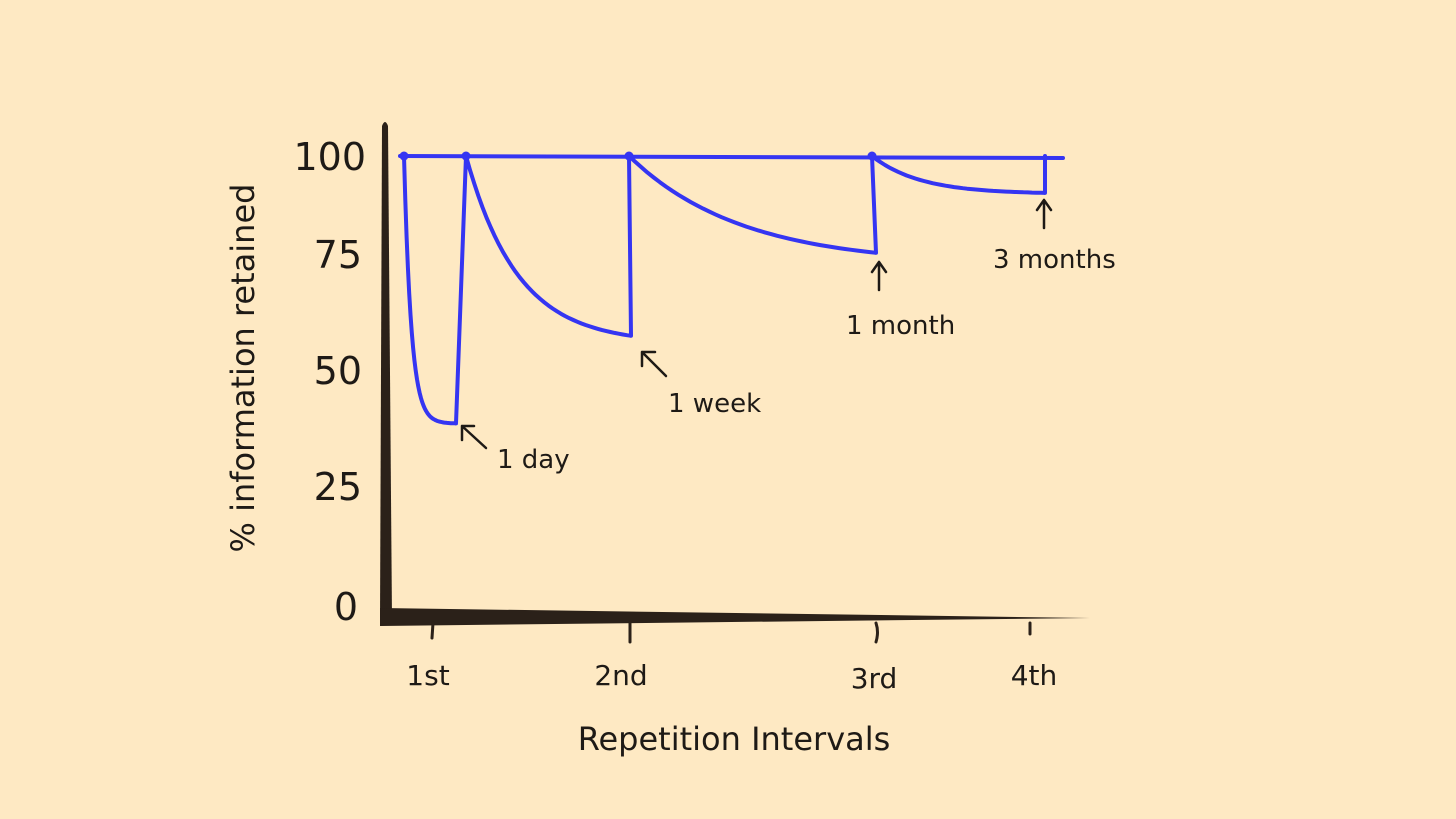 The image size is (1456, 819). Describe the element at coordinates (731, 157) in the screenshot. I see `retention-ceiling-line` at that location.